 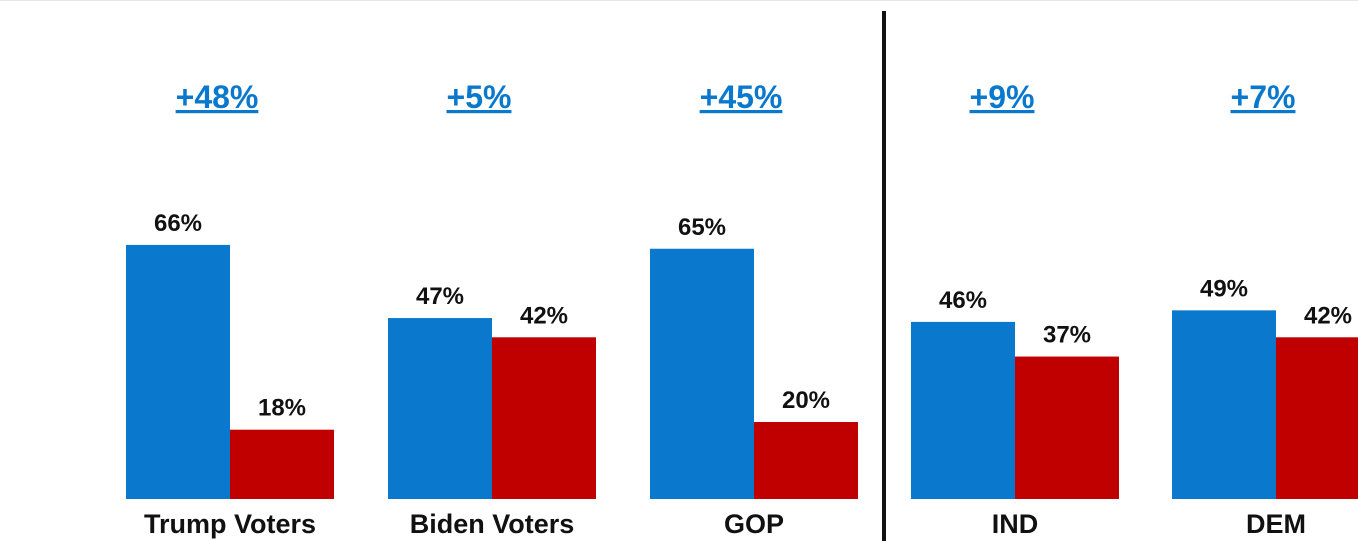 I want to click on top-border-line, so click(x=679, y=0).